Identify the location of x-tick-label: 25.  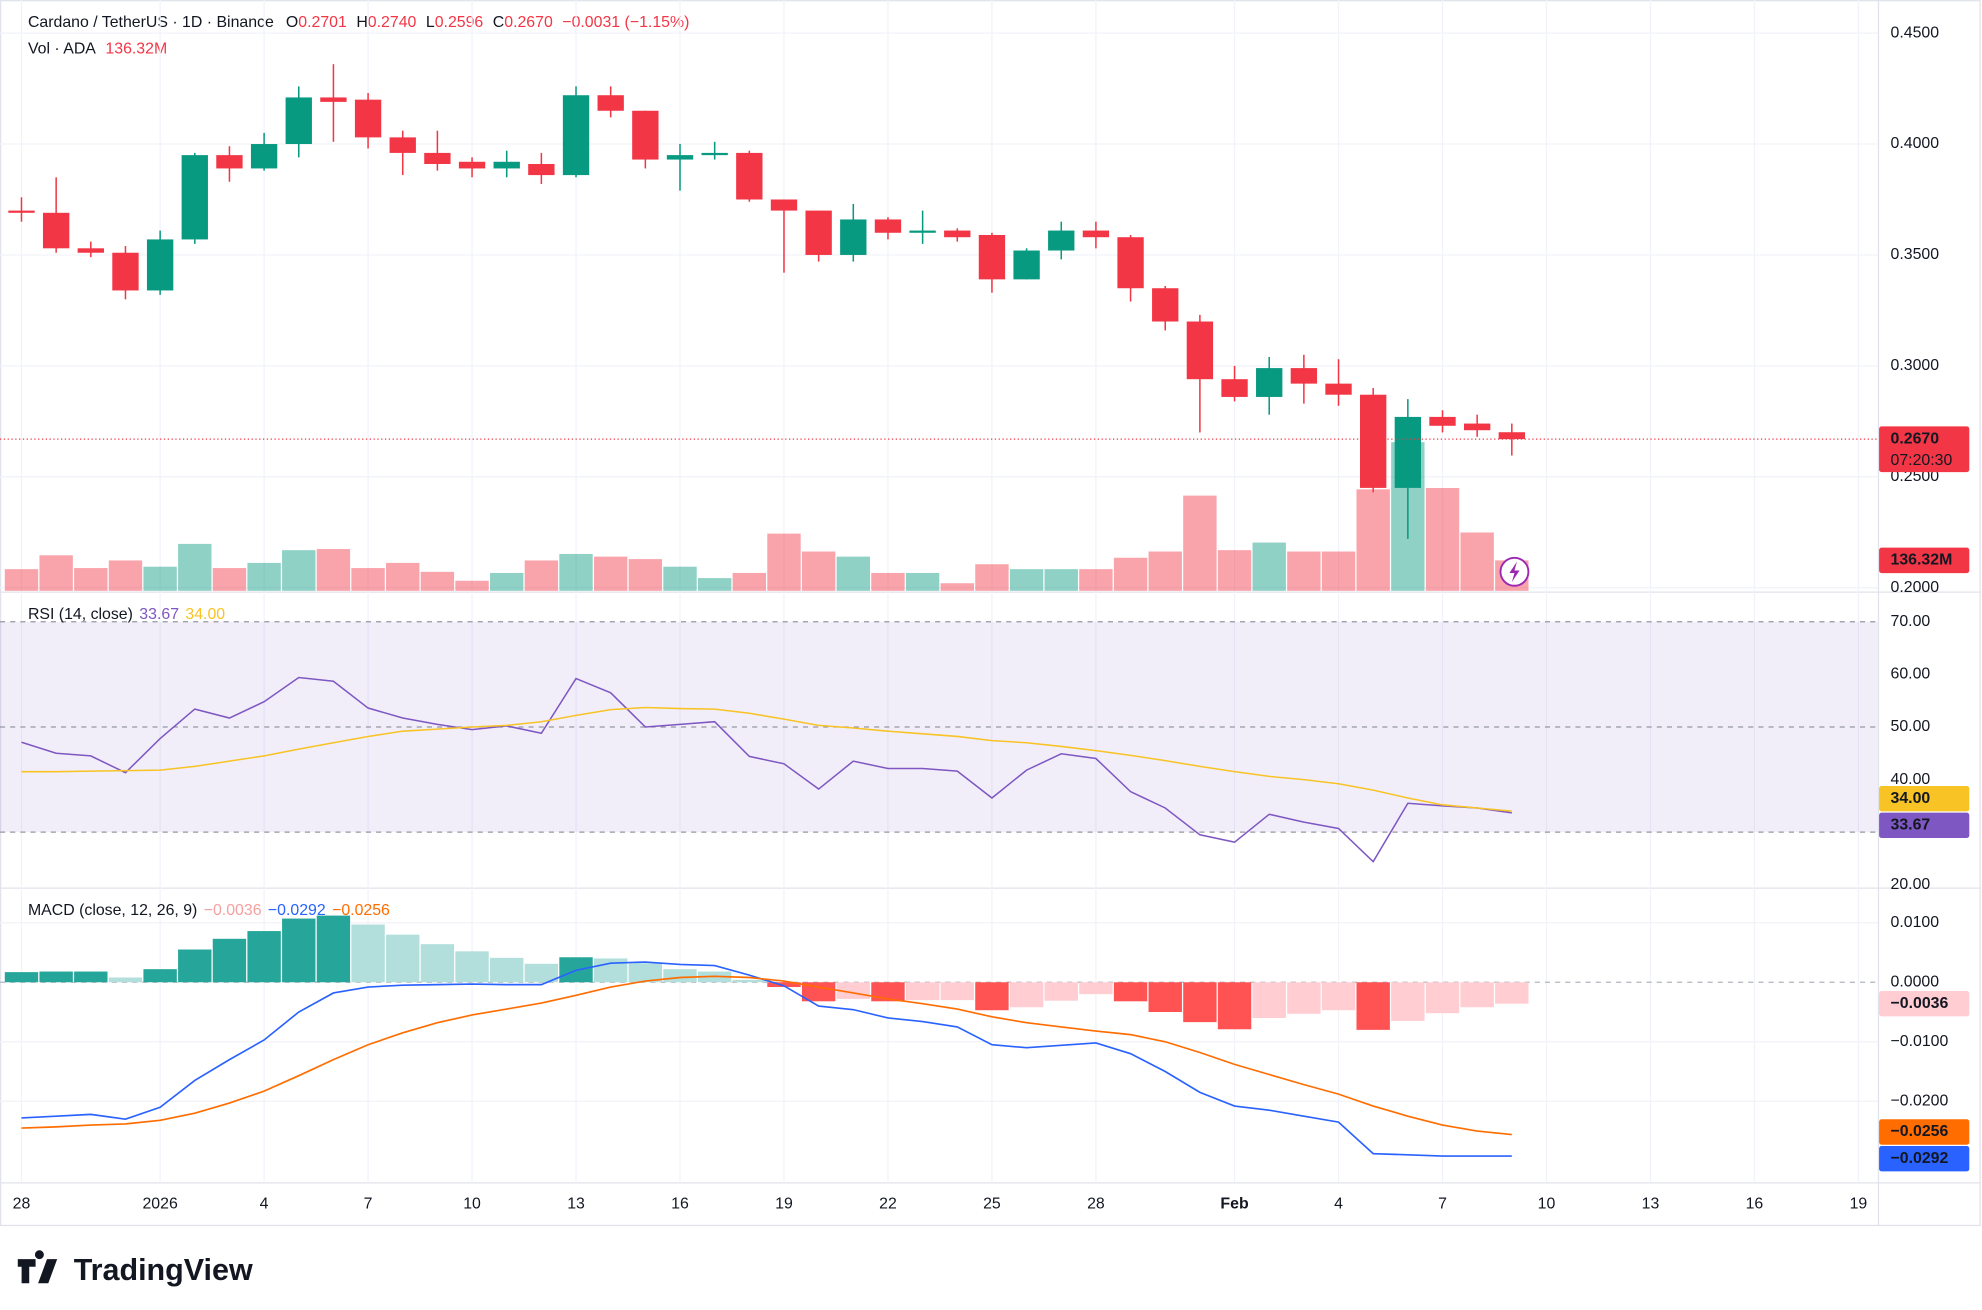
(992, 1204).